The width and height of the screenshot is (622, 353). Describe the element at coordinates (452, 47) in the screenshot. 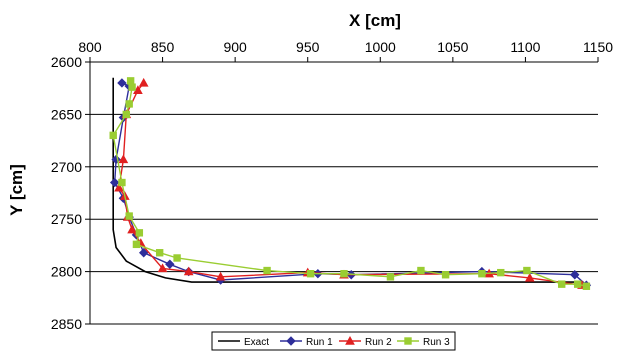

I see `x-tick-label: 1050` at that location.